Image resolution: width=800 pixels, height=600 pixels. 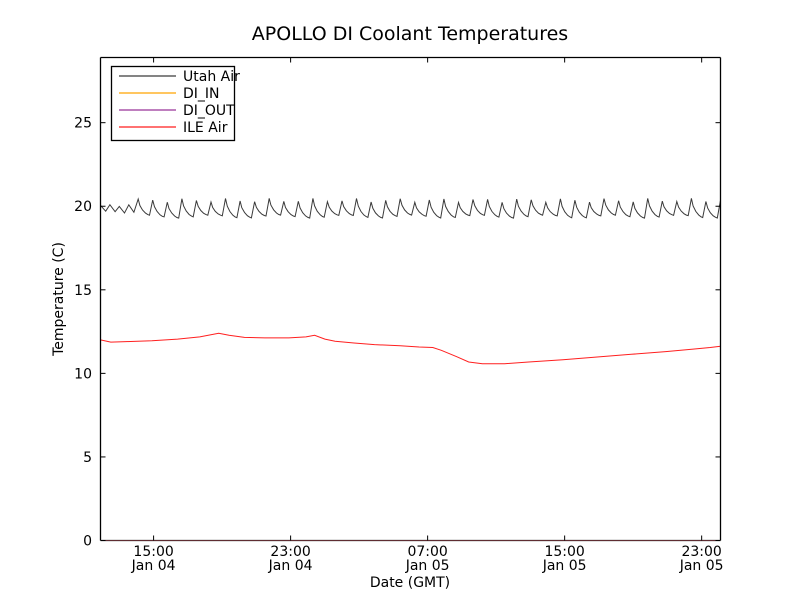 I want to click on legend-box, so click(x=173, y=103).